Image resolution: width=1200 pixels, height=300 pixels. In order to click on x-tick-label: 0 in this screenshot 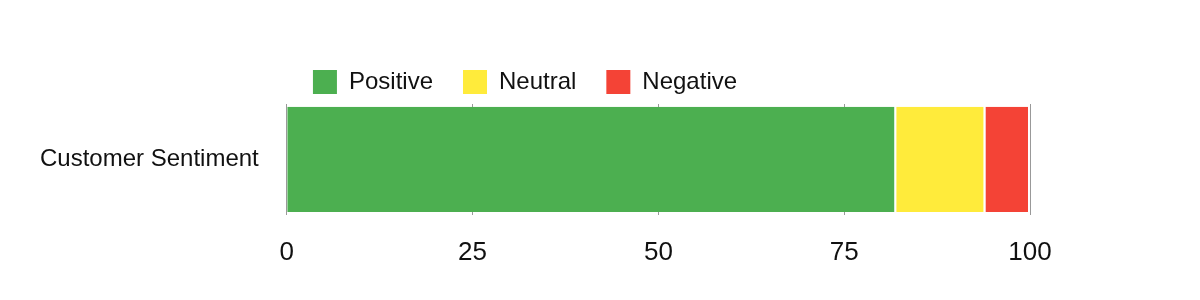, I will do `click(286, 250)`.